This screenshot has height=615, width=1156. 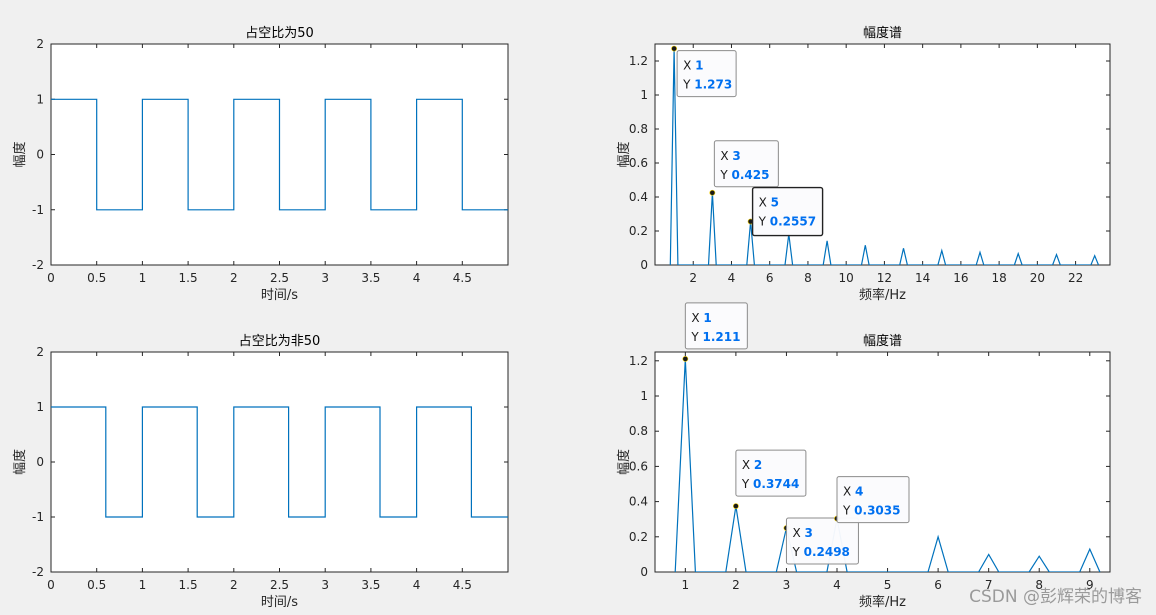 I want to click on y-tick-label: -2, so click(x=38, y=265).